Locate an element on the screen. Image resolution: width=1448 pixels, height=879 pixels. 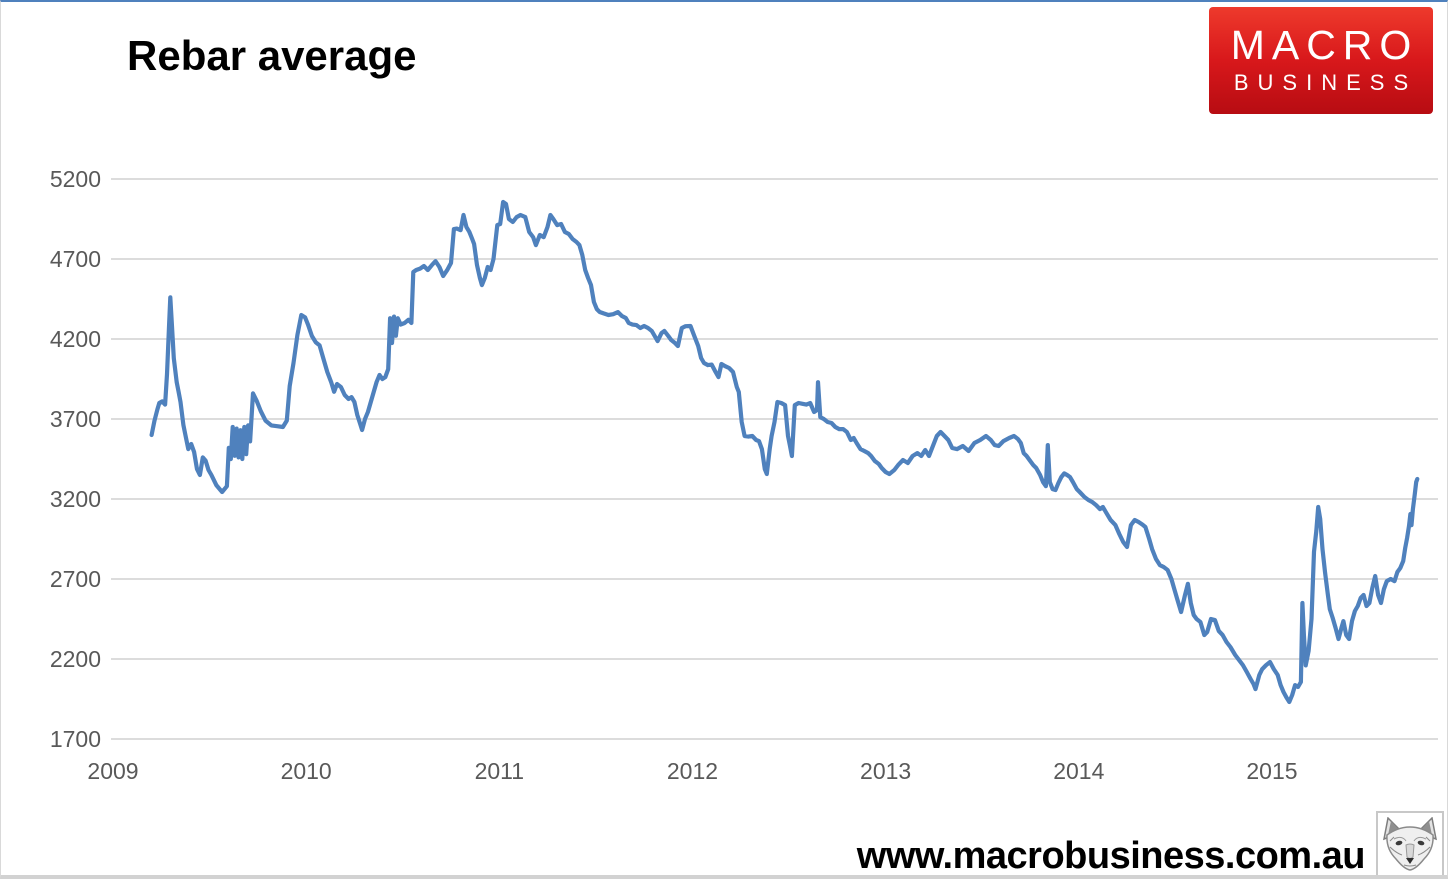
x-axis-tick-label: 2015 is located at coordinates (1271, 771).